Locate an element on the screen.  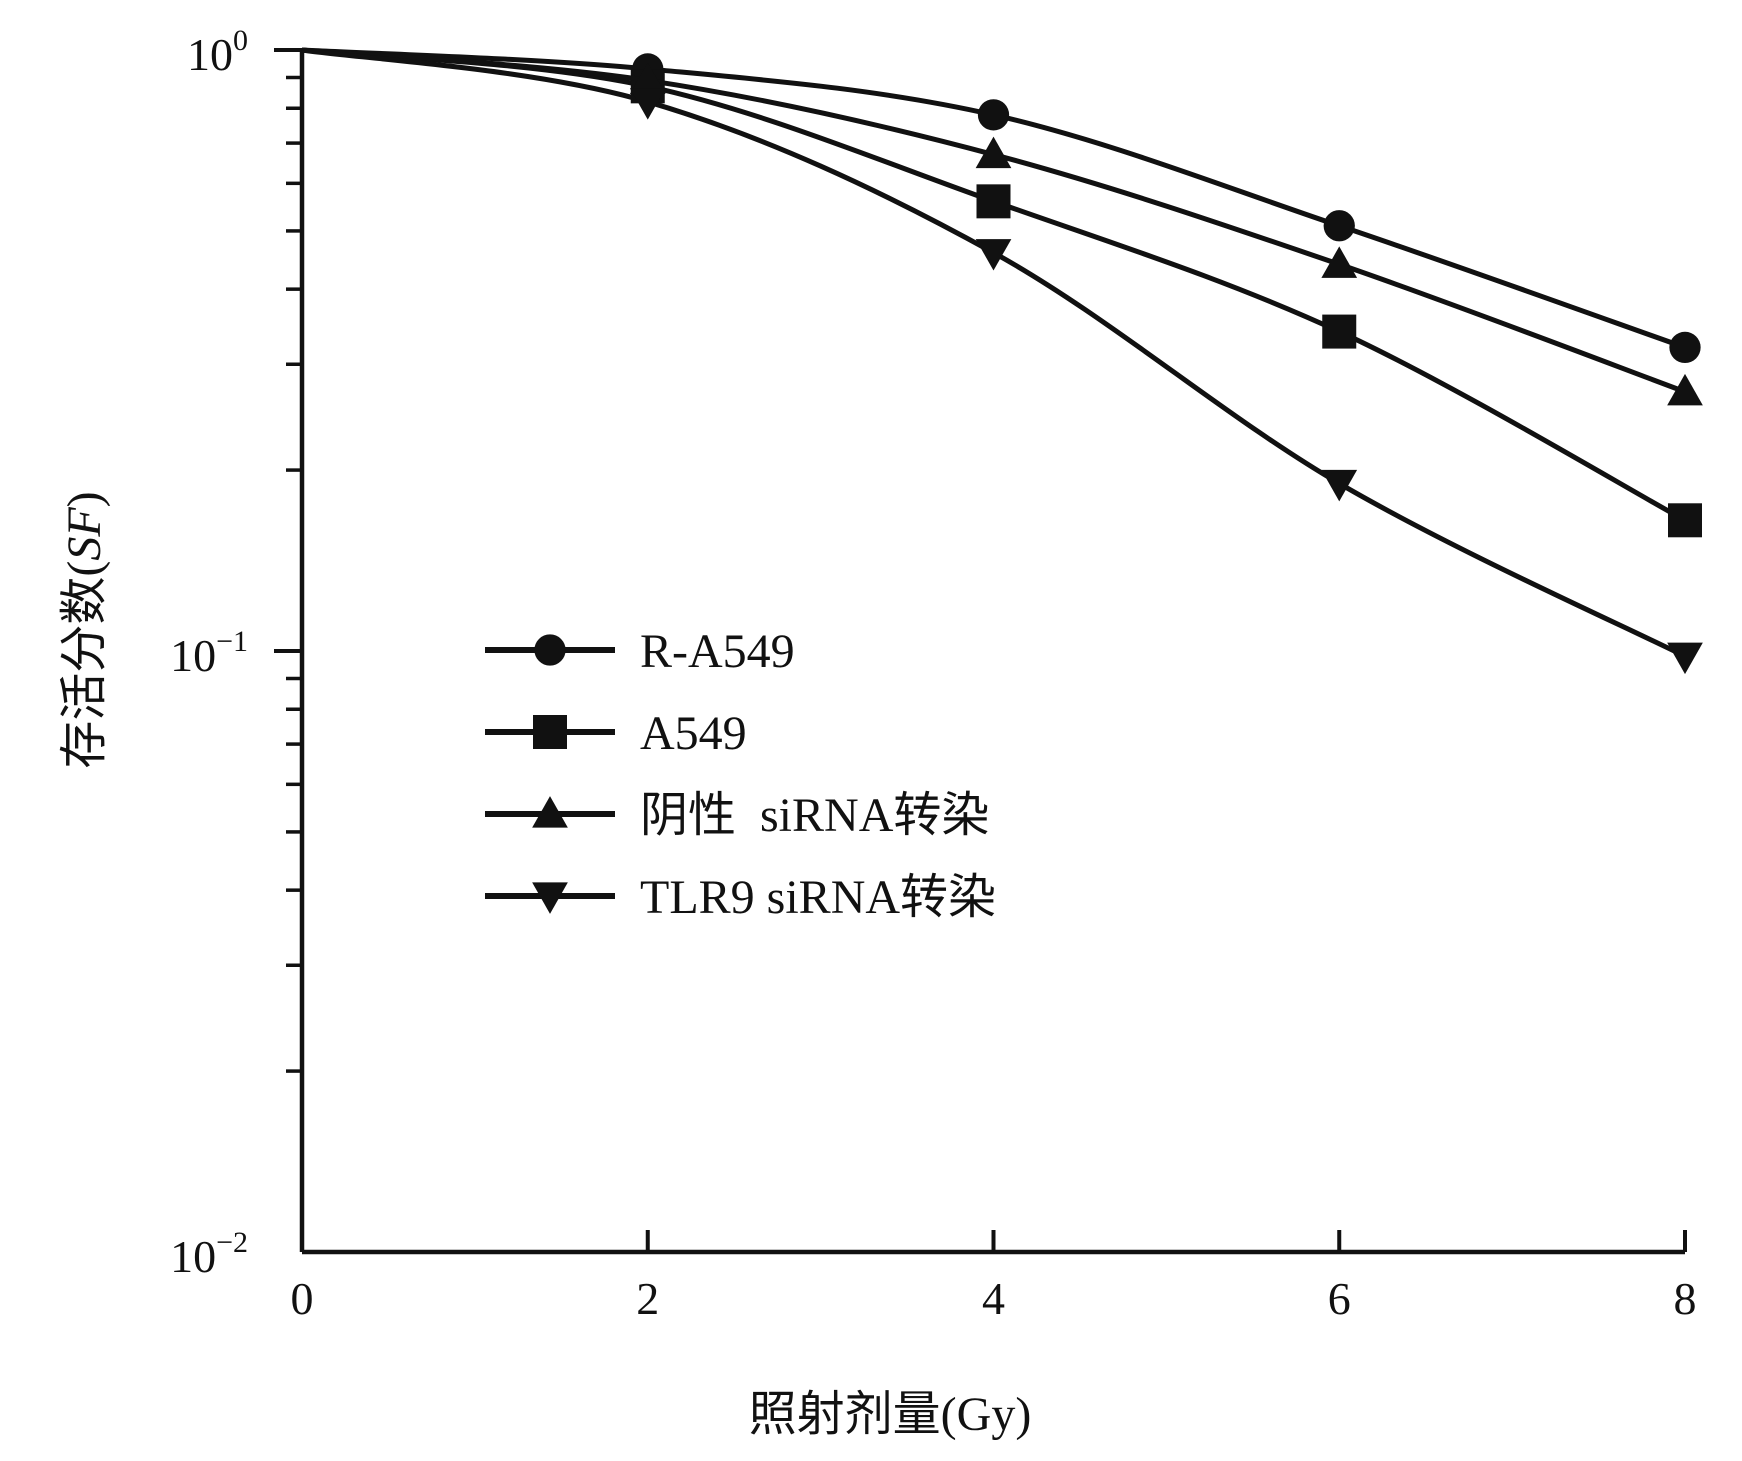
y-tick-label-exponent: −2 is located at coordinates (232, 1242).